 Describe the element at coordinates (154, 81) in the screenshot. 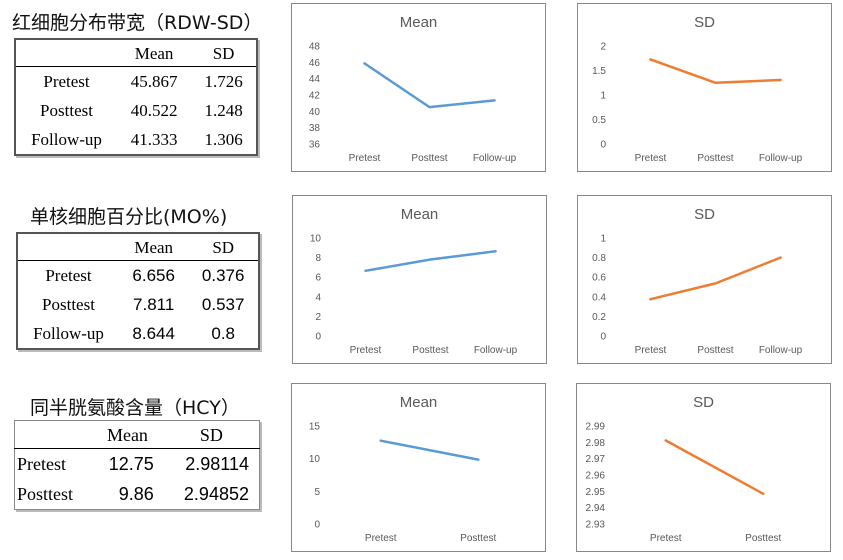

I see `mean-value: 45.867` at that location.